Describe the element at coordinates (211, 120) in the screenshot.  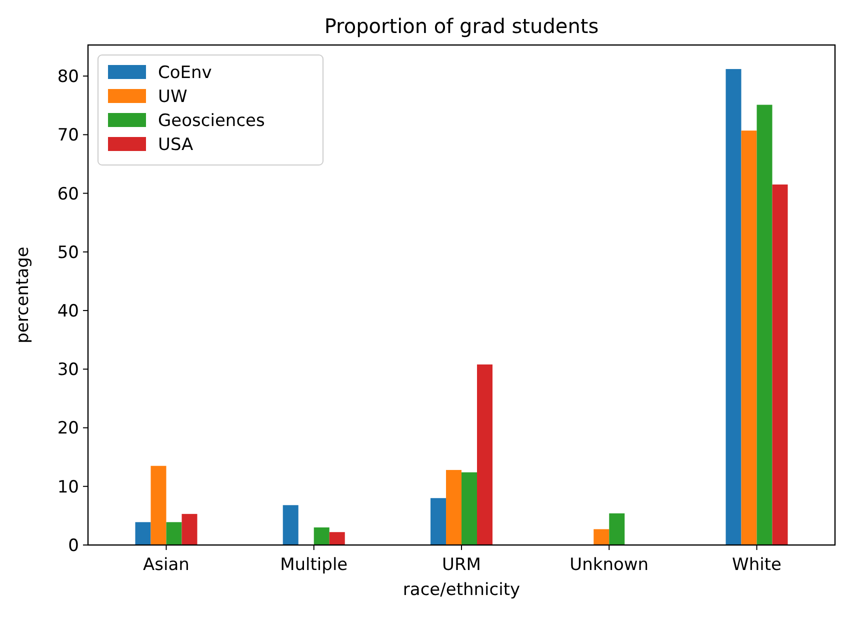
I see `legend-label: Geosciences` at that location.